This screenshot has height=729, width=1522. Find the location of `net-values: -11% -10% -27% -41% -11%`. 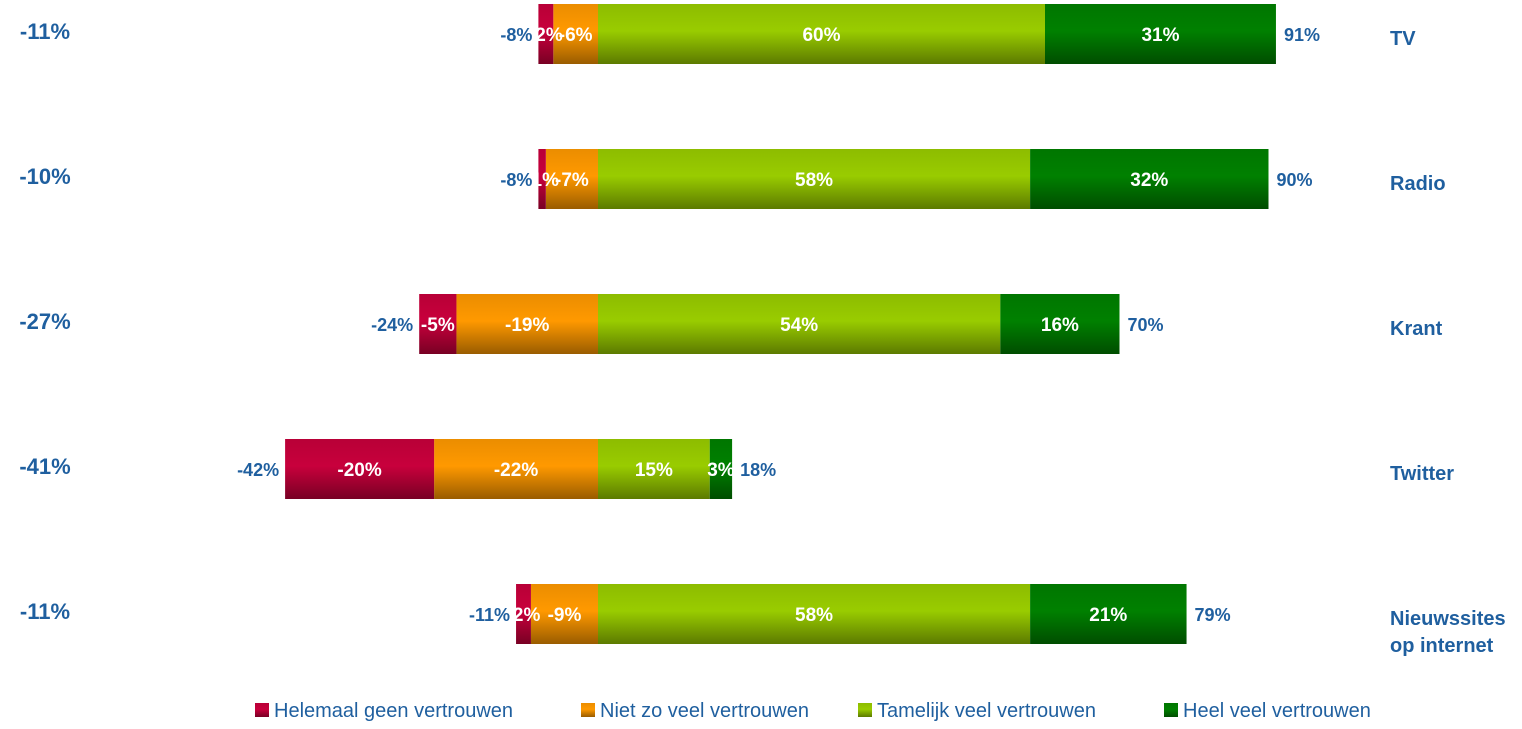

net-values: -11% -10% -27% -41% -11% is located at coordinates (44, 321).